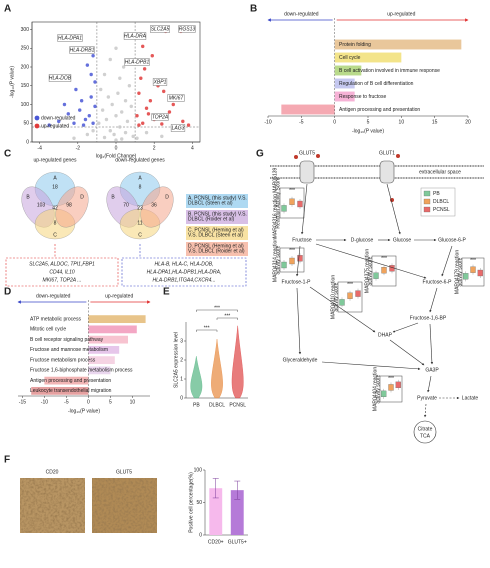  What do you see at coordinates (227, 318) in the screenshot?
I see `significance-bracket` at bounding box center [227, 318].